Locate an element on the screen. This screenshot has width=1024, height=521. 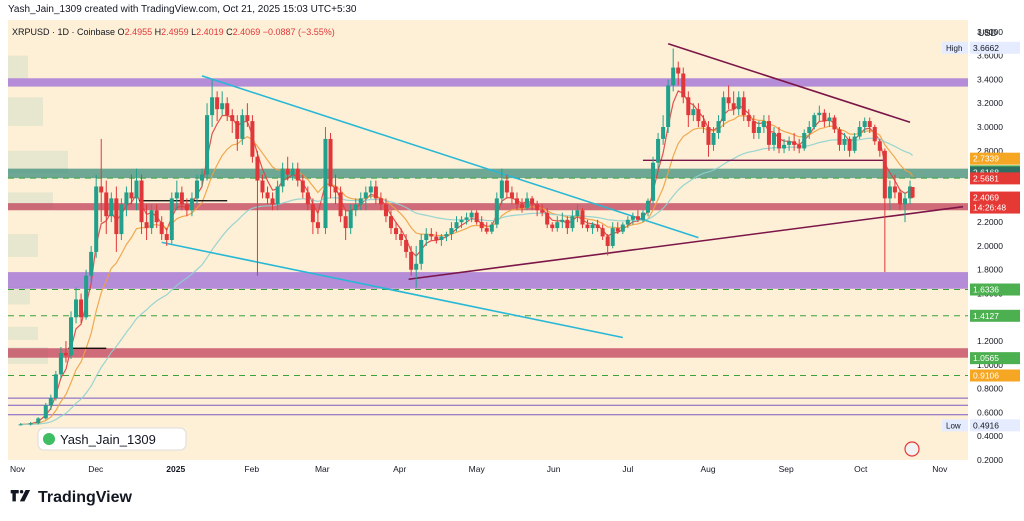
price-label-value: 3.6662 is located at coordinates (986, 48).